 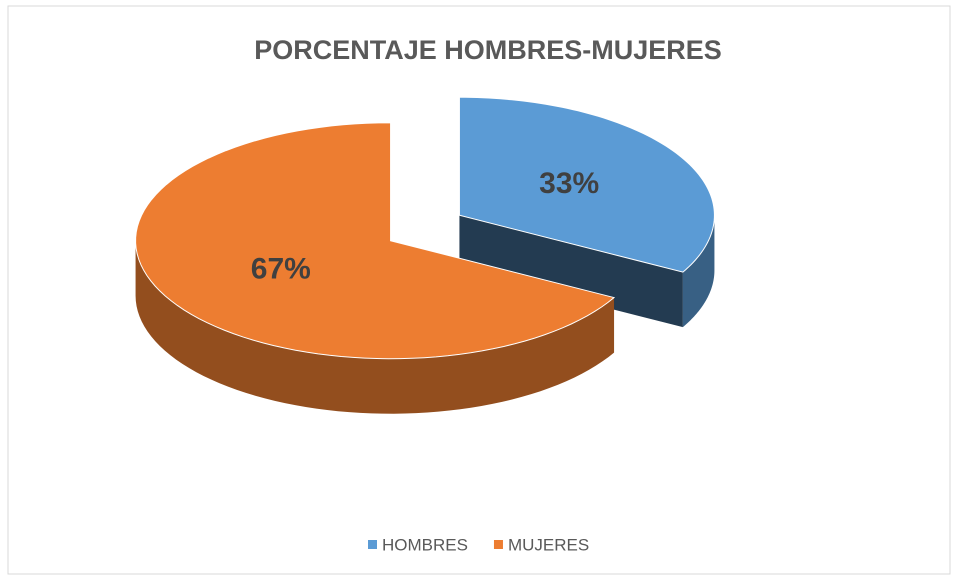 What do you see at coordinates (548, 544) in the screenshot?
I see `legend-label: MUJERES` at bounding box center [548, 544].